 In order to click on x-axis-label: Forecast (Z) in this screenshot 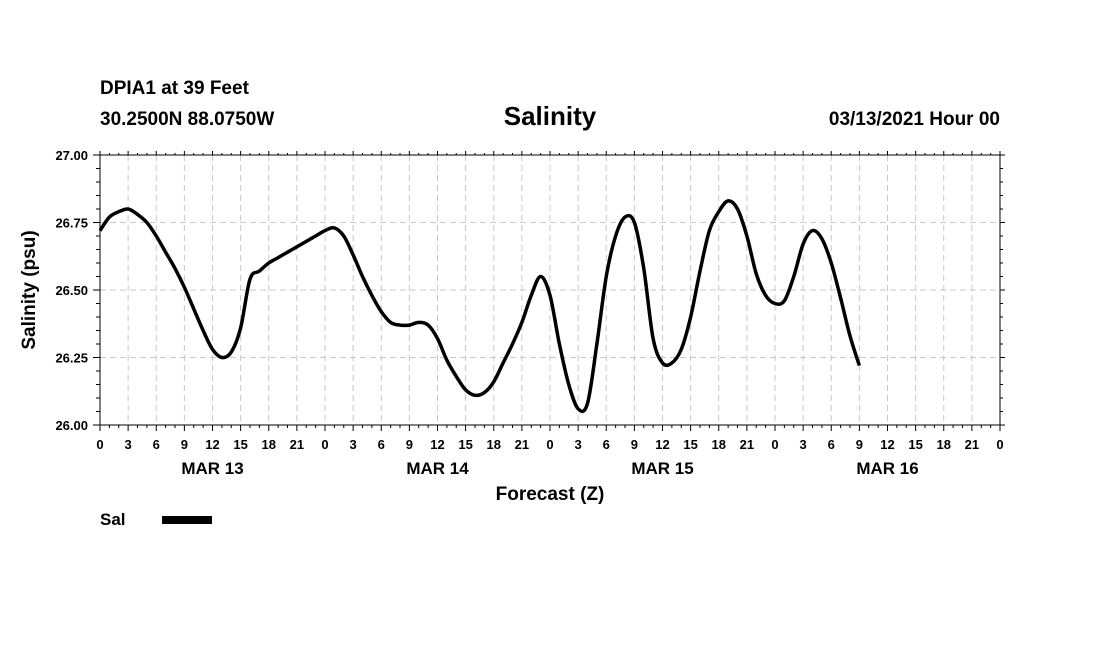, I will do `click(550, 494)`.